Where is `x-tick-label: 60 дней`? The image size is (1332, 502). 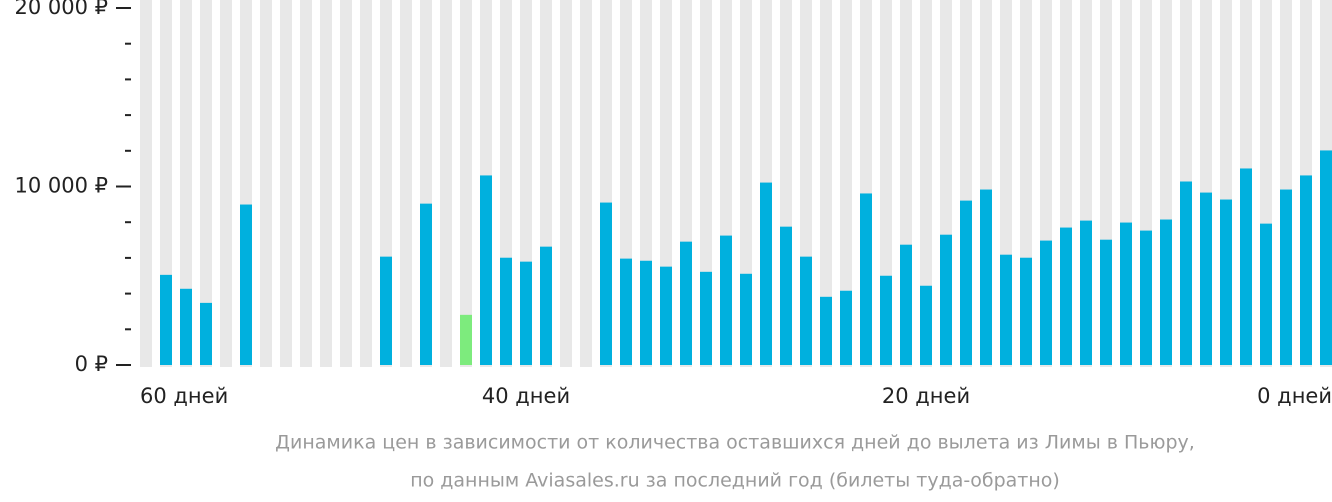 x-tick-label: 60 дней is located at coordinates (184, 396).